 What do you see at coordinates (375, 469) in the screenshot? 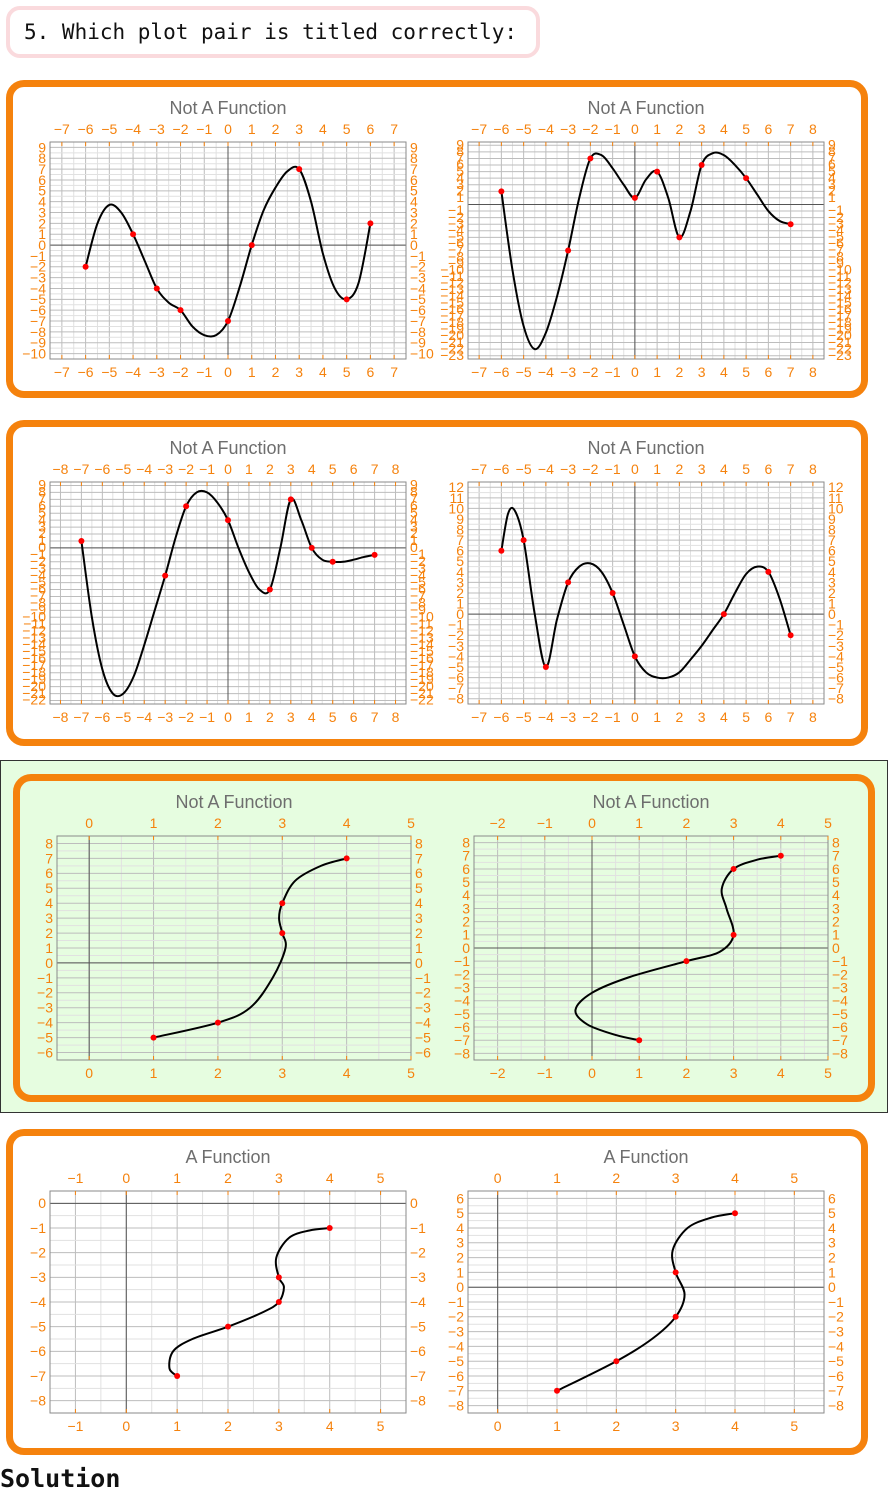
I see `x-tick-label-top: 7` at bounding box center [375, 469].